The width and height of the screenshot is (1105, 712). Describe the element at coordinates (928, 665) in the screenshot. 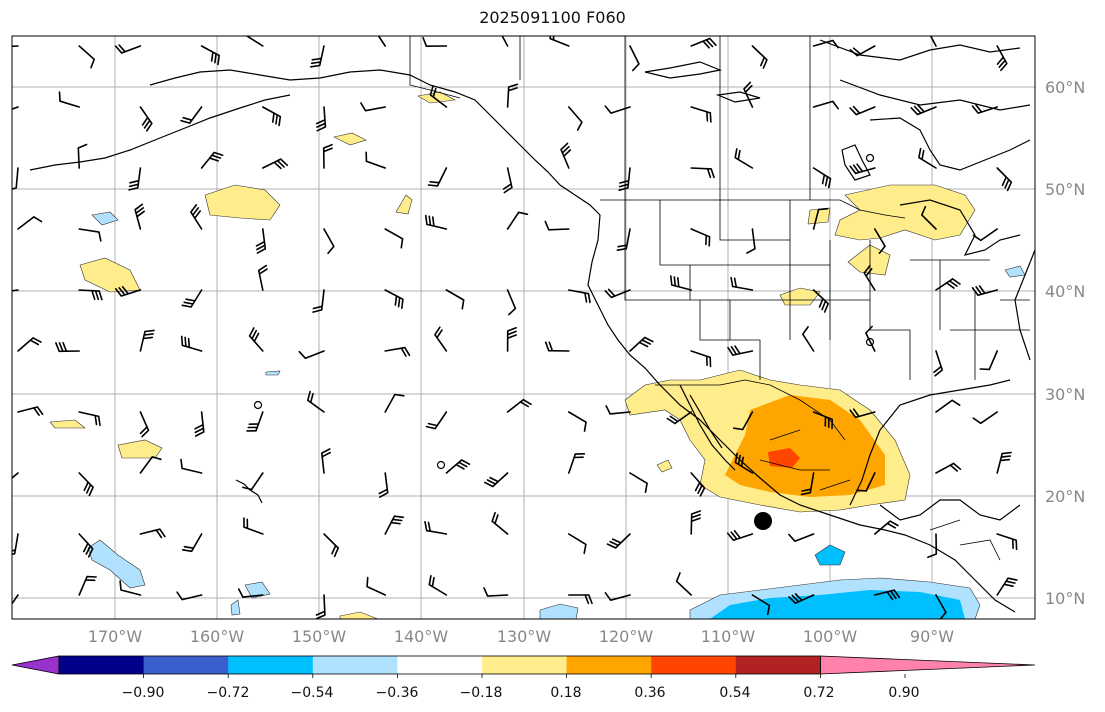

I see `colorbar-extend-high` at that location.